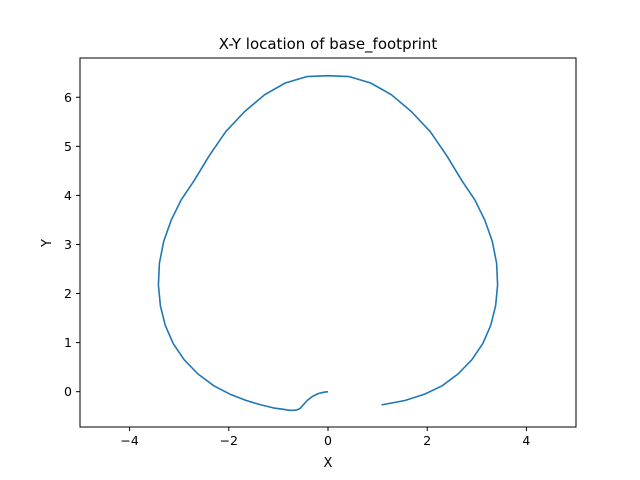 This screenshot has height=480, width=640. I want to click on x-tick-label: 0, so click(328, 440).